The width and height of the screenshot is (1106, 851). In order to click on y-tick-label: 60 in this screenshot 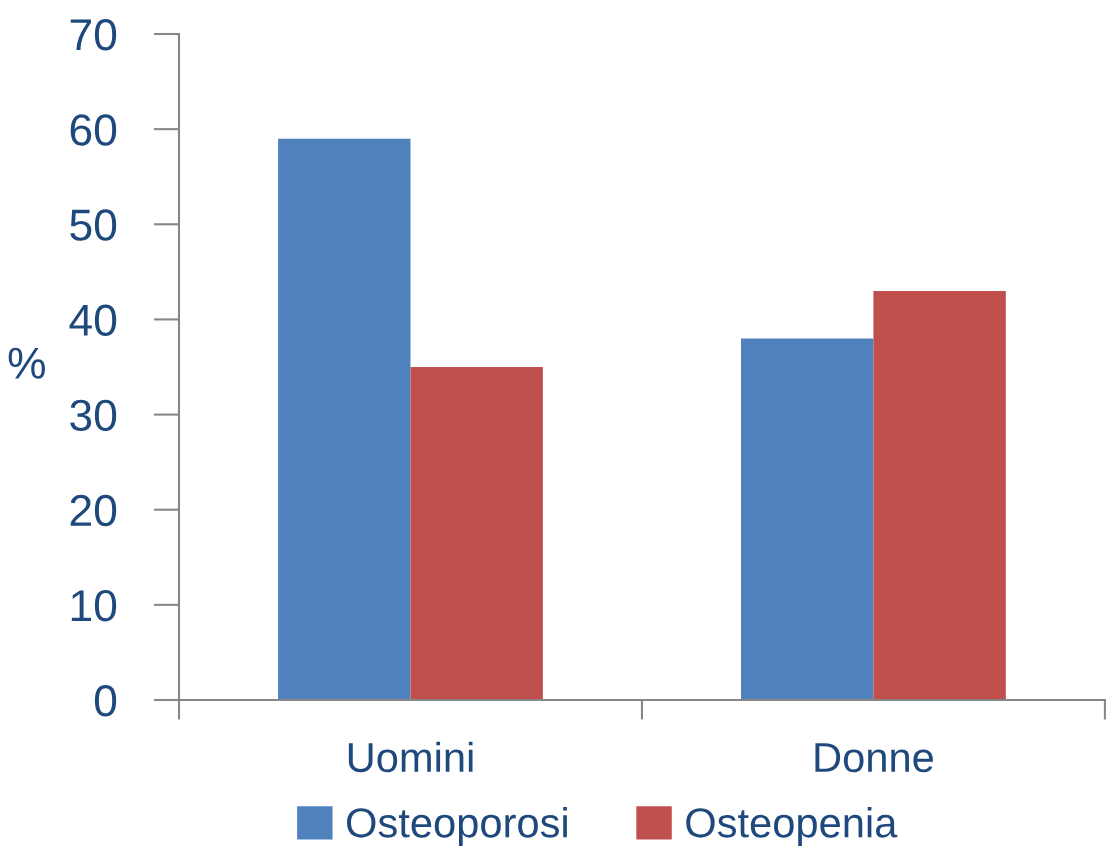, I will do `click(93, 130)`.